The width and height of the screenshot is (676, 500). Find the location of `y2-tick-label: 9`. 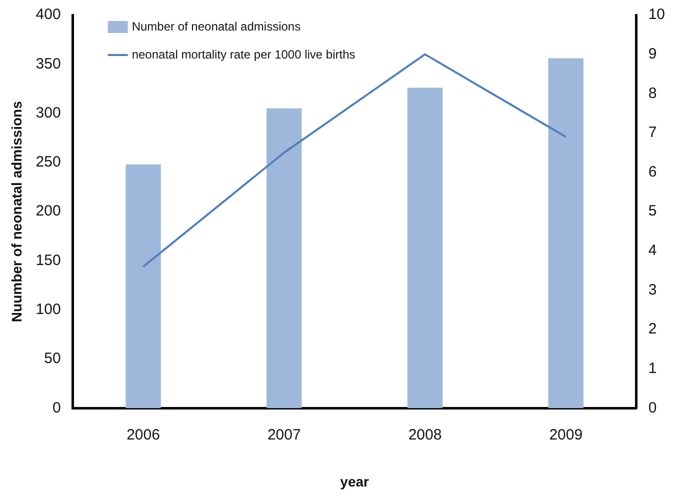

y2-tick-label: 9 is located at coordinates (652, 53).